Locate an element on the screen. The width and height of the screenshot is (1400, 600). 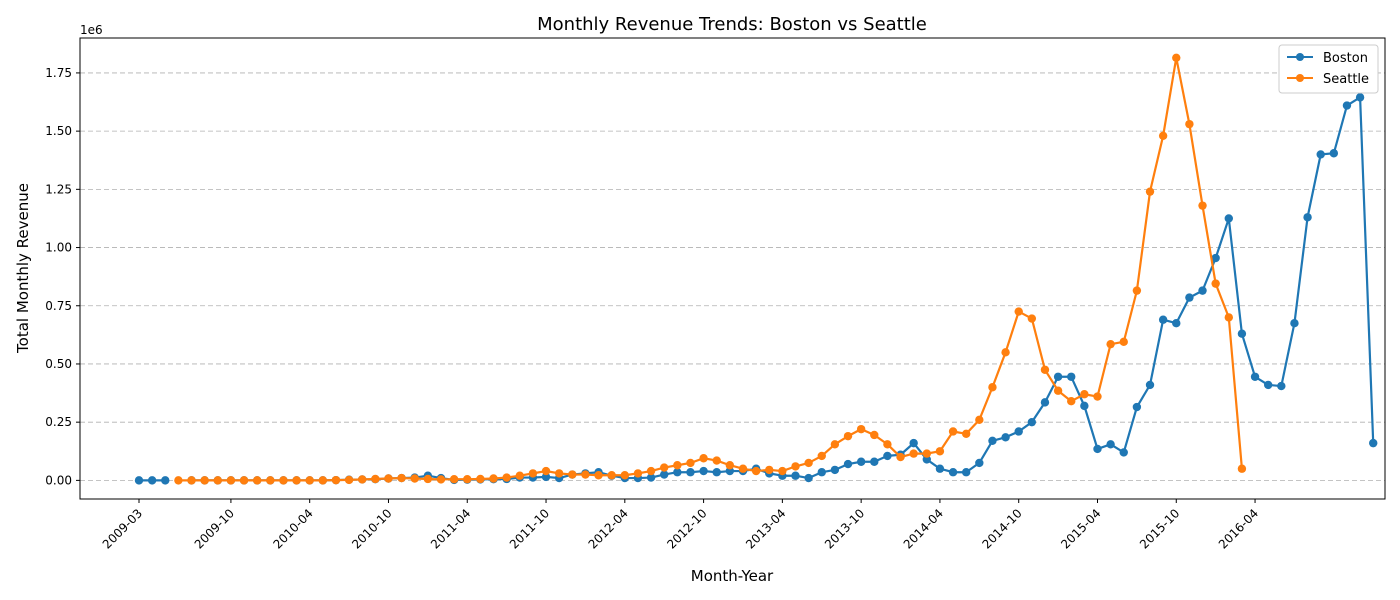
y-offset-label: 1e6 is located at coordinates (91, 30).